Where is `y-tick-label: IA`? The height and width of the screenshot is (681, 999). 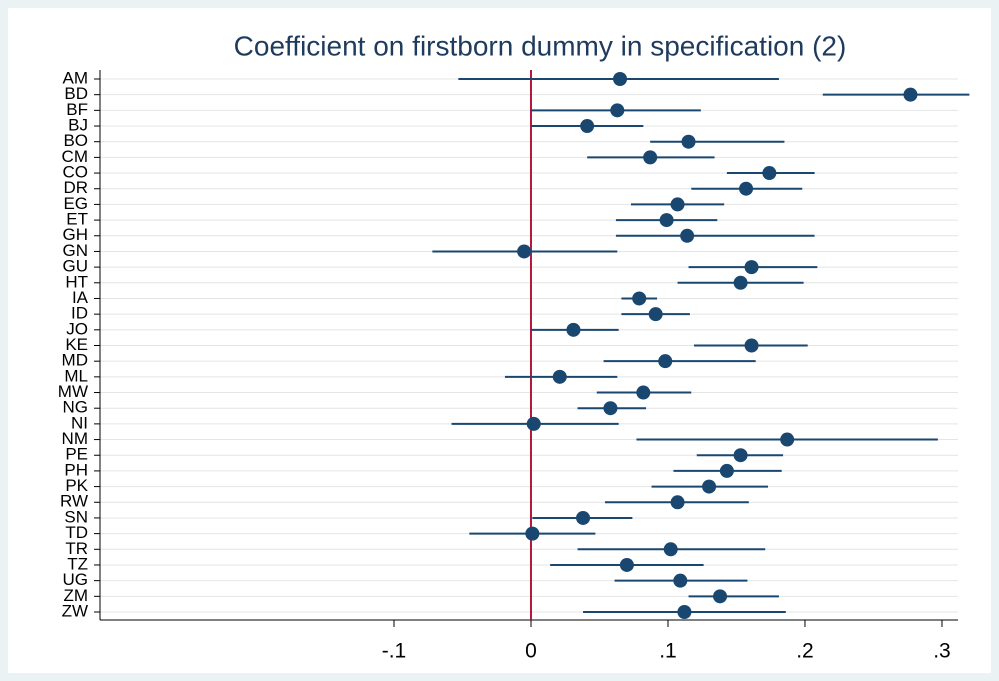 y-tick-label: IA is located at coordinates (80, 297).